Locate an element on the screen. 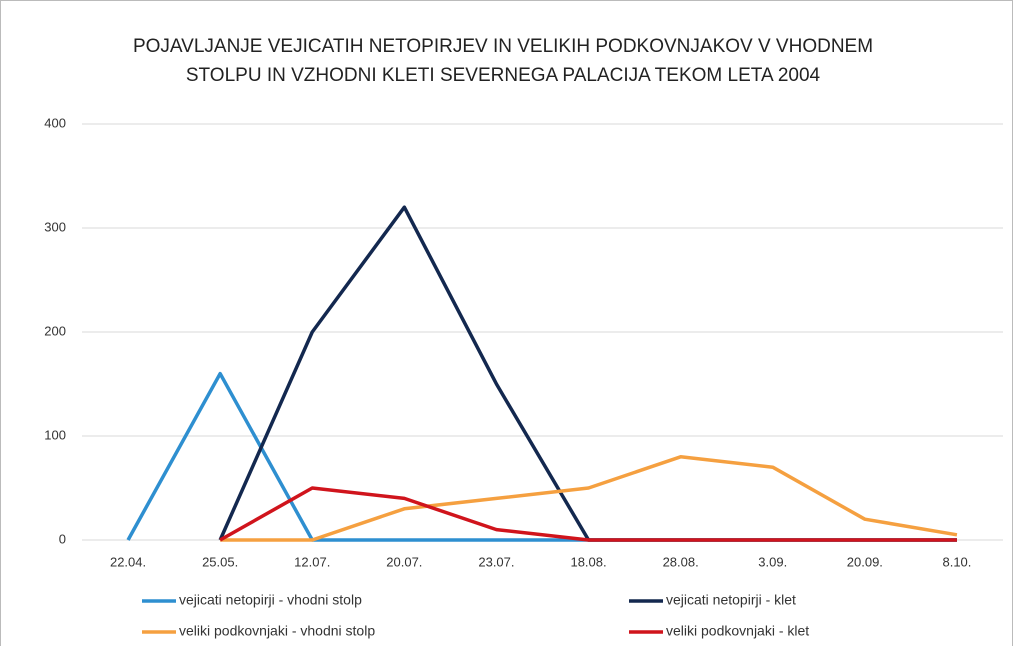 Image resolution: width=1021 pixels, height=646 pixels. y-tick-label: 400 is located at coordinates (55, 122).